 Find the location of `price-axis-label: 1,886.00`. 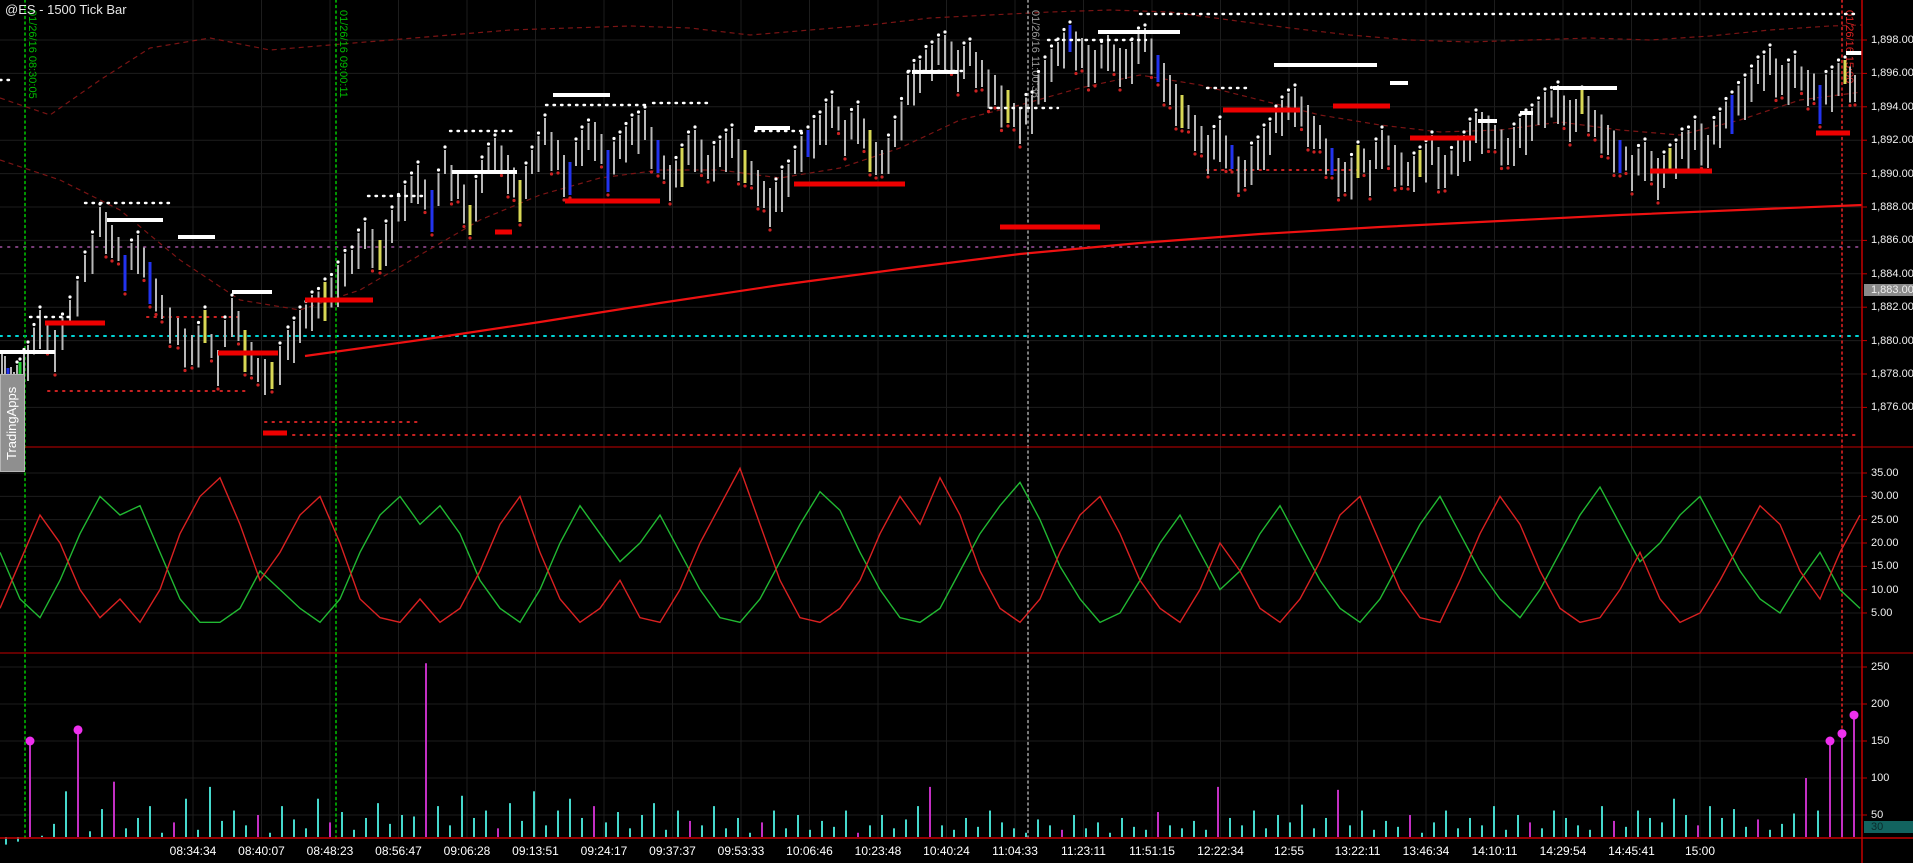

price-axis-label: 1,886.00 is located at coordinates (1892, 240).